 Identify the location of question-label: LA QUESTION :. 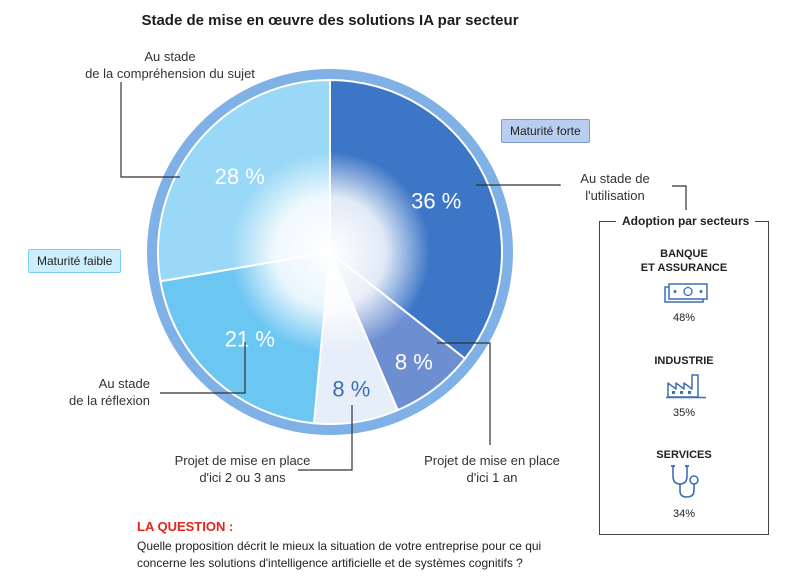
(185, 526).